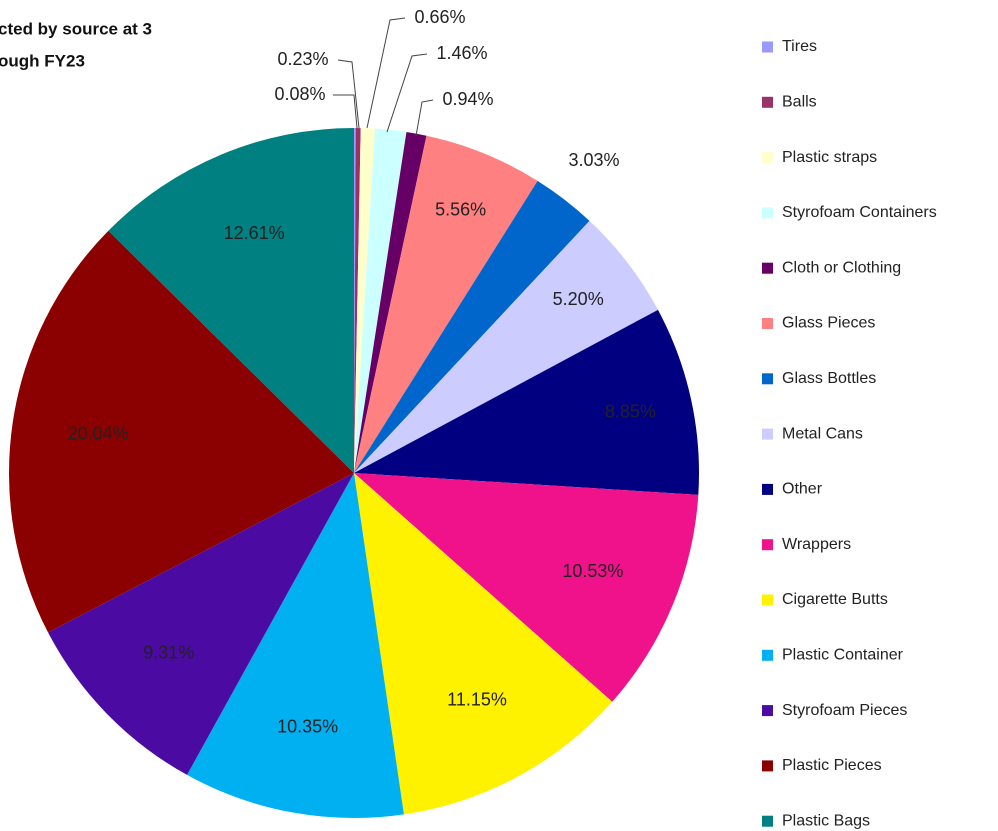 The width and height of the screenshot is (998, 831). I want to click on chart-title: cted by source at 3, so click(76, 28).